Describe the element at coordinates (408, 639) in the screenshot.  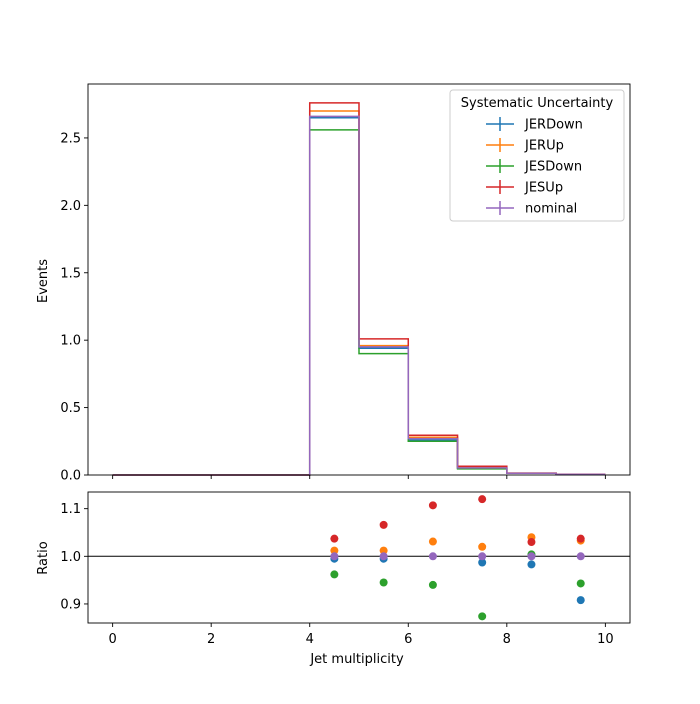
I see `ratio-x-tick-label: 6` at that location.